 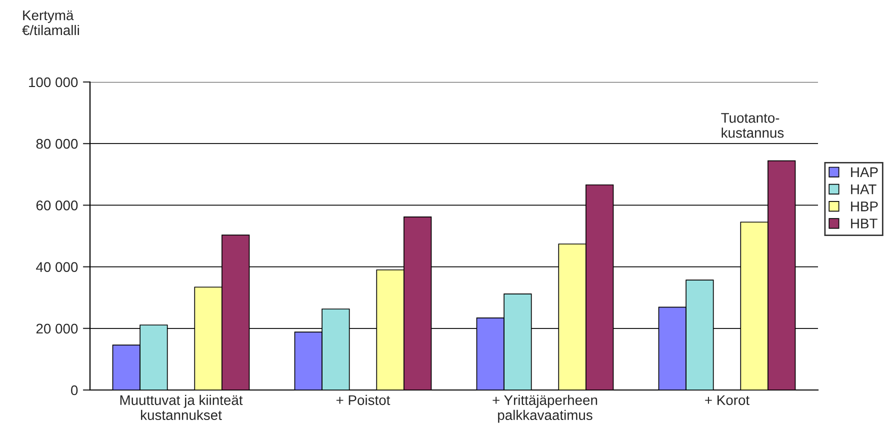 What do you see at coordinates (50, 23) in the screenshot?
I see `y-axis-title: Kertymä €/tilamalli` at bounding box center [50, 23].